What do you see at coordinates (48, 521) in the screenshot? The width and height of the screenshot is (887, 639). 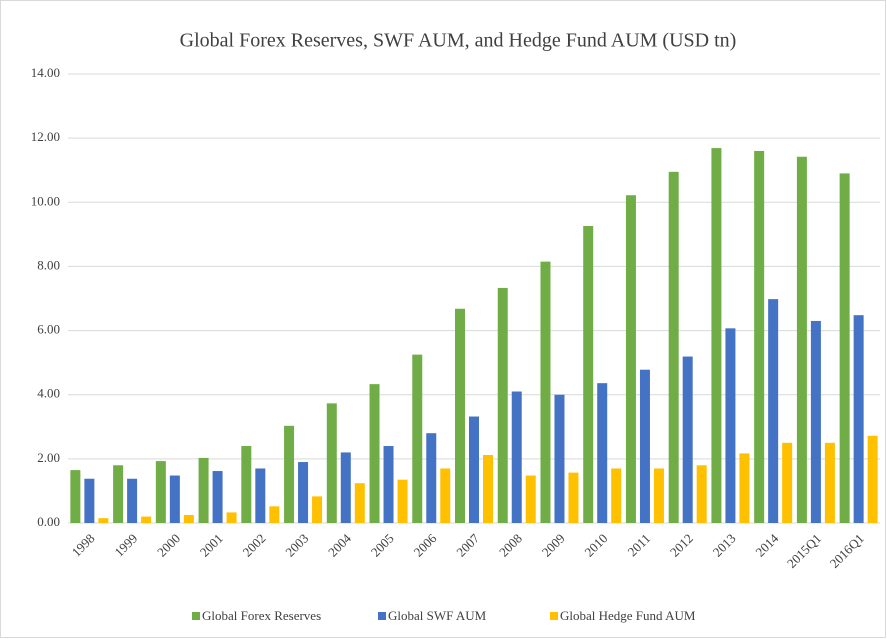 I see `y-tick-label: 0.00` at bounding box center [48, 521].